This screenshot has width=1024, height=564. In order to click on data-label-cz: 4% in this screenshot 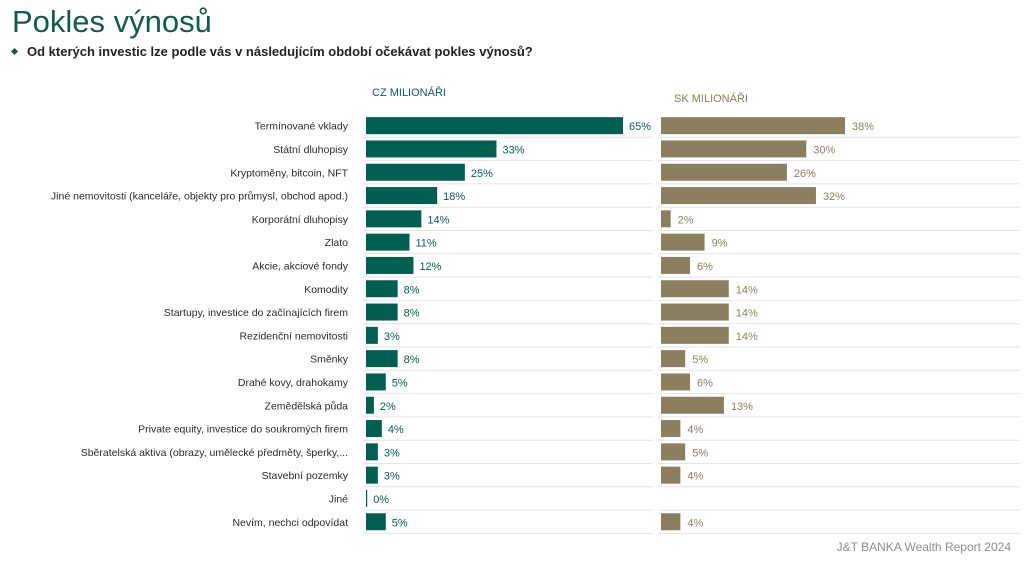, I will do `click(396, 430)`.